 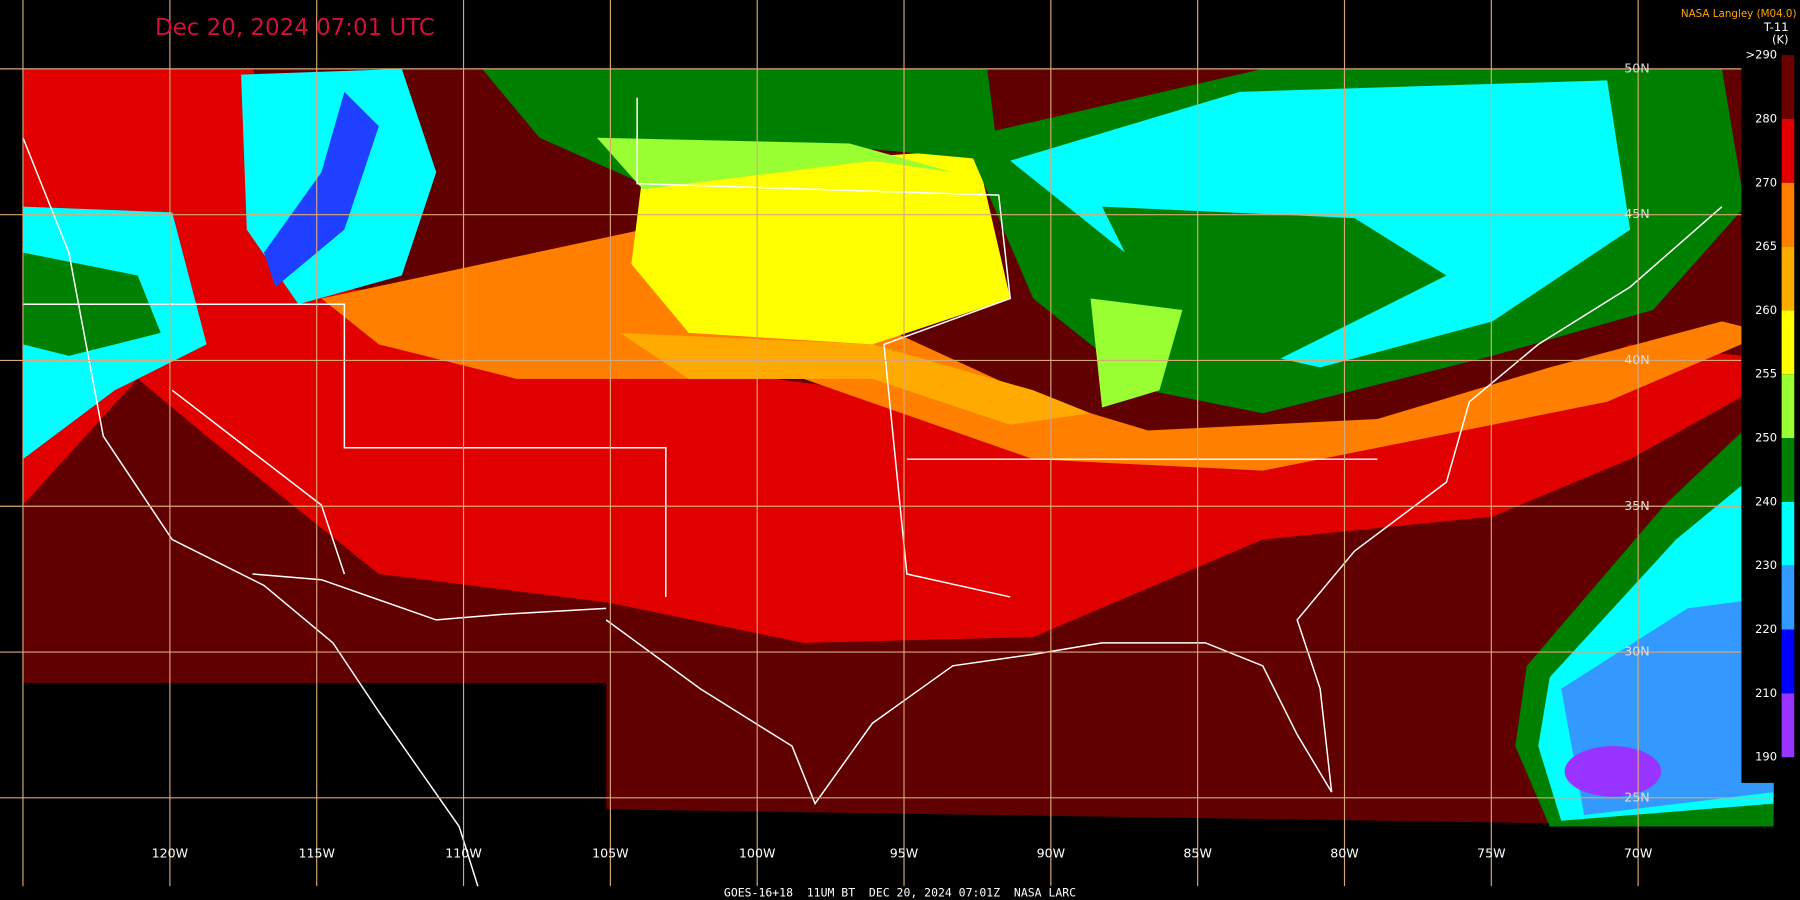 I want to click on colorbar-label: >290, so click(x=1761, y=55).